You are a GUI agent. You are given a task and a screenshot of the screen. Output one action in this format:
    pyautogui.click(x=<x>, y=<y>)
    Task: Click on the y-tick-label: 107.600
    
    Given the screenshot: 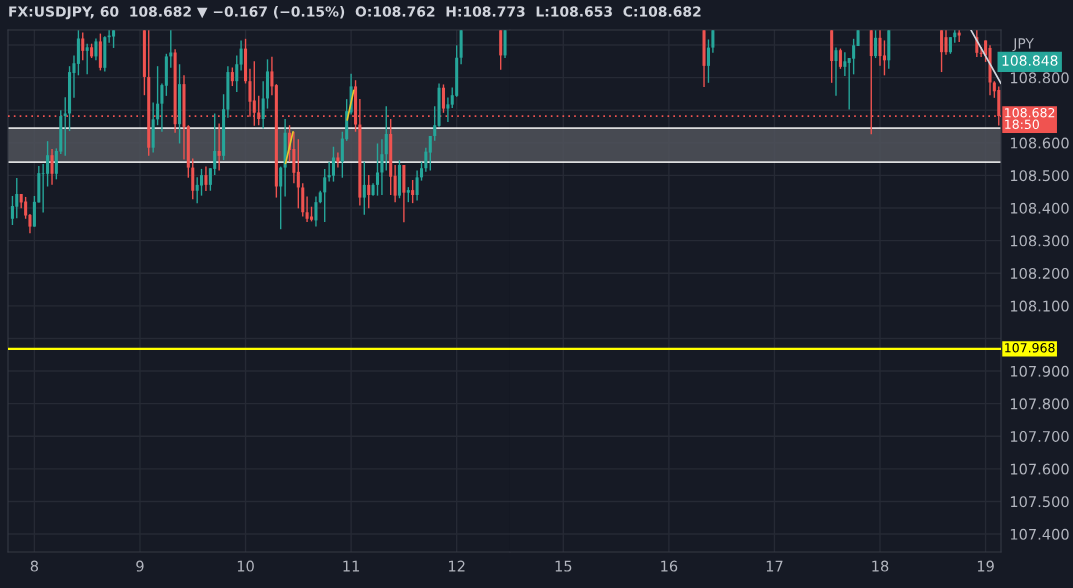 What is the action you would take?
    pyautogui.click(x=1039, y=469)
    